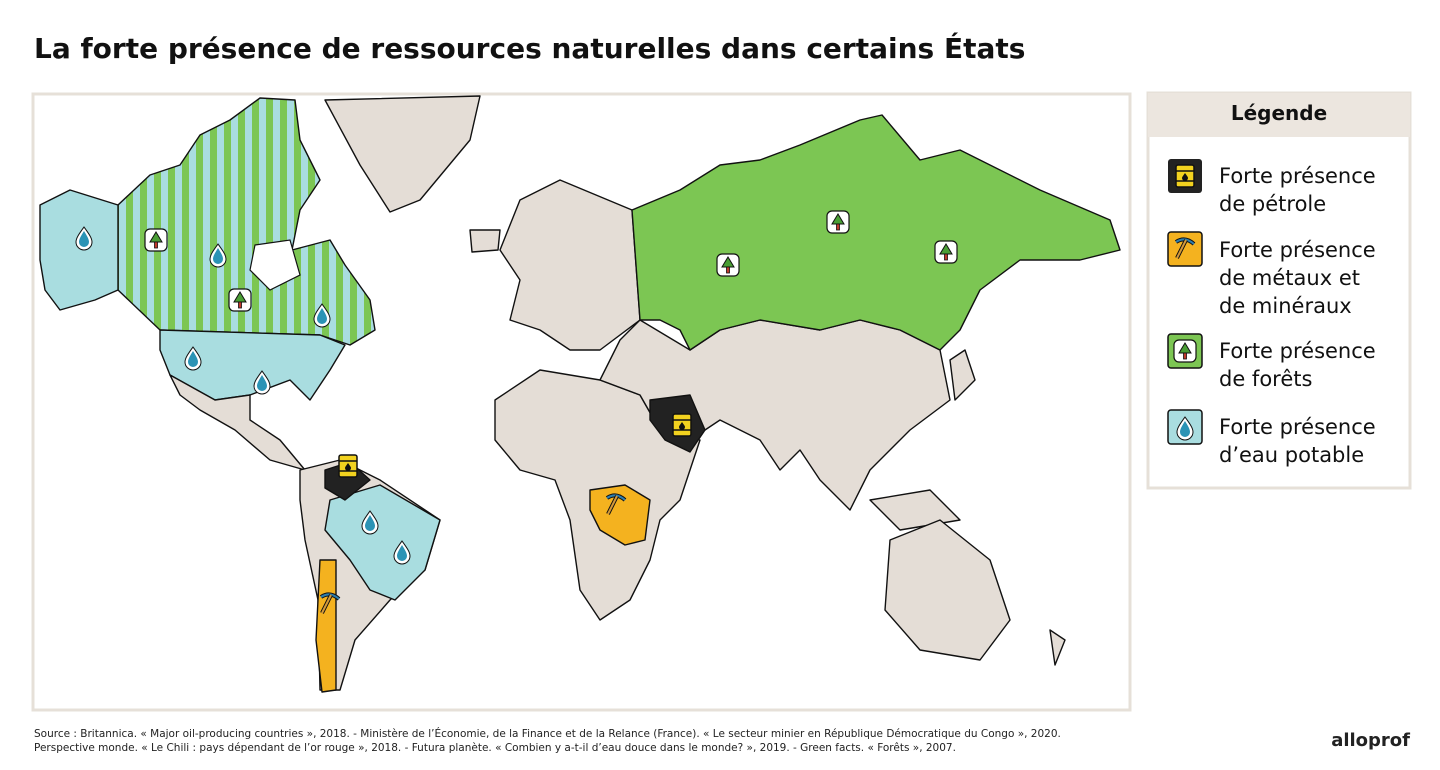 The width and height of the screenshot is (1440, 770). I want to click on legend-label: Forte présence d’eau potable, so click(1300, 441).